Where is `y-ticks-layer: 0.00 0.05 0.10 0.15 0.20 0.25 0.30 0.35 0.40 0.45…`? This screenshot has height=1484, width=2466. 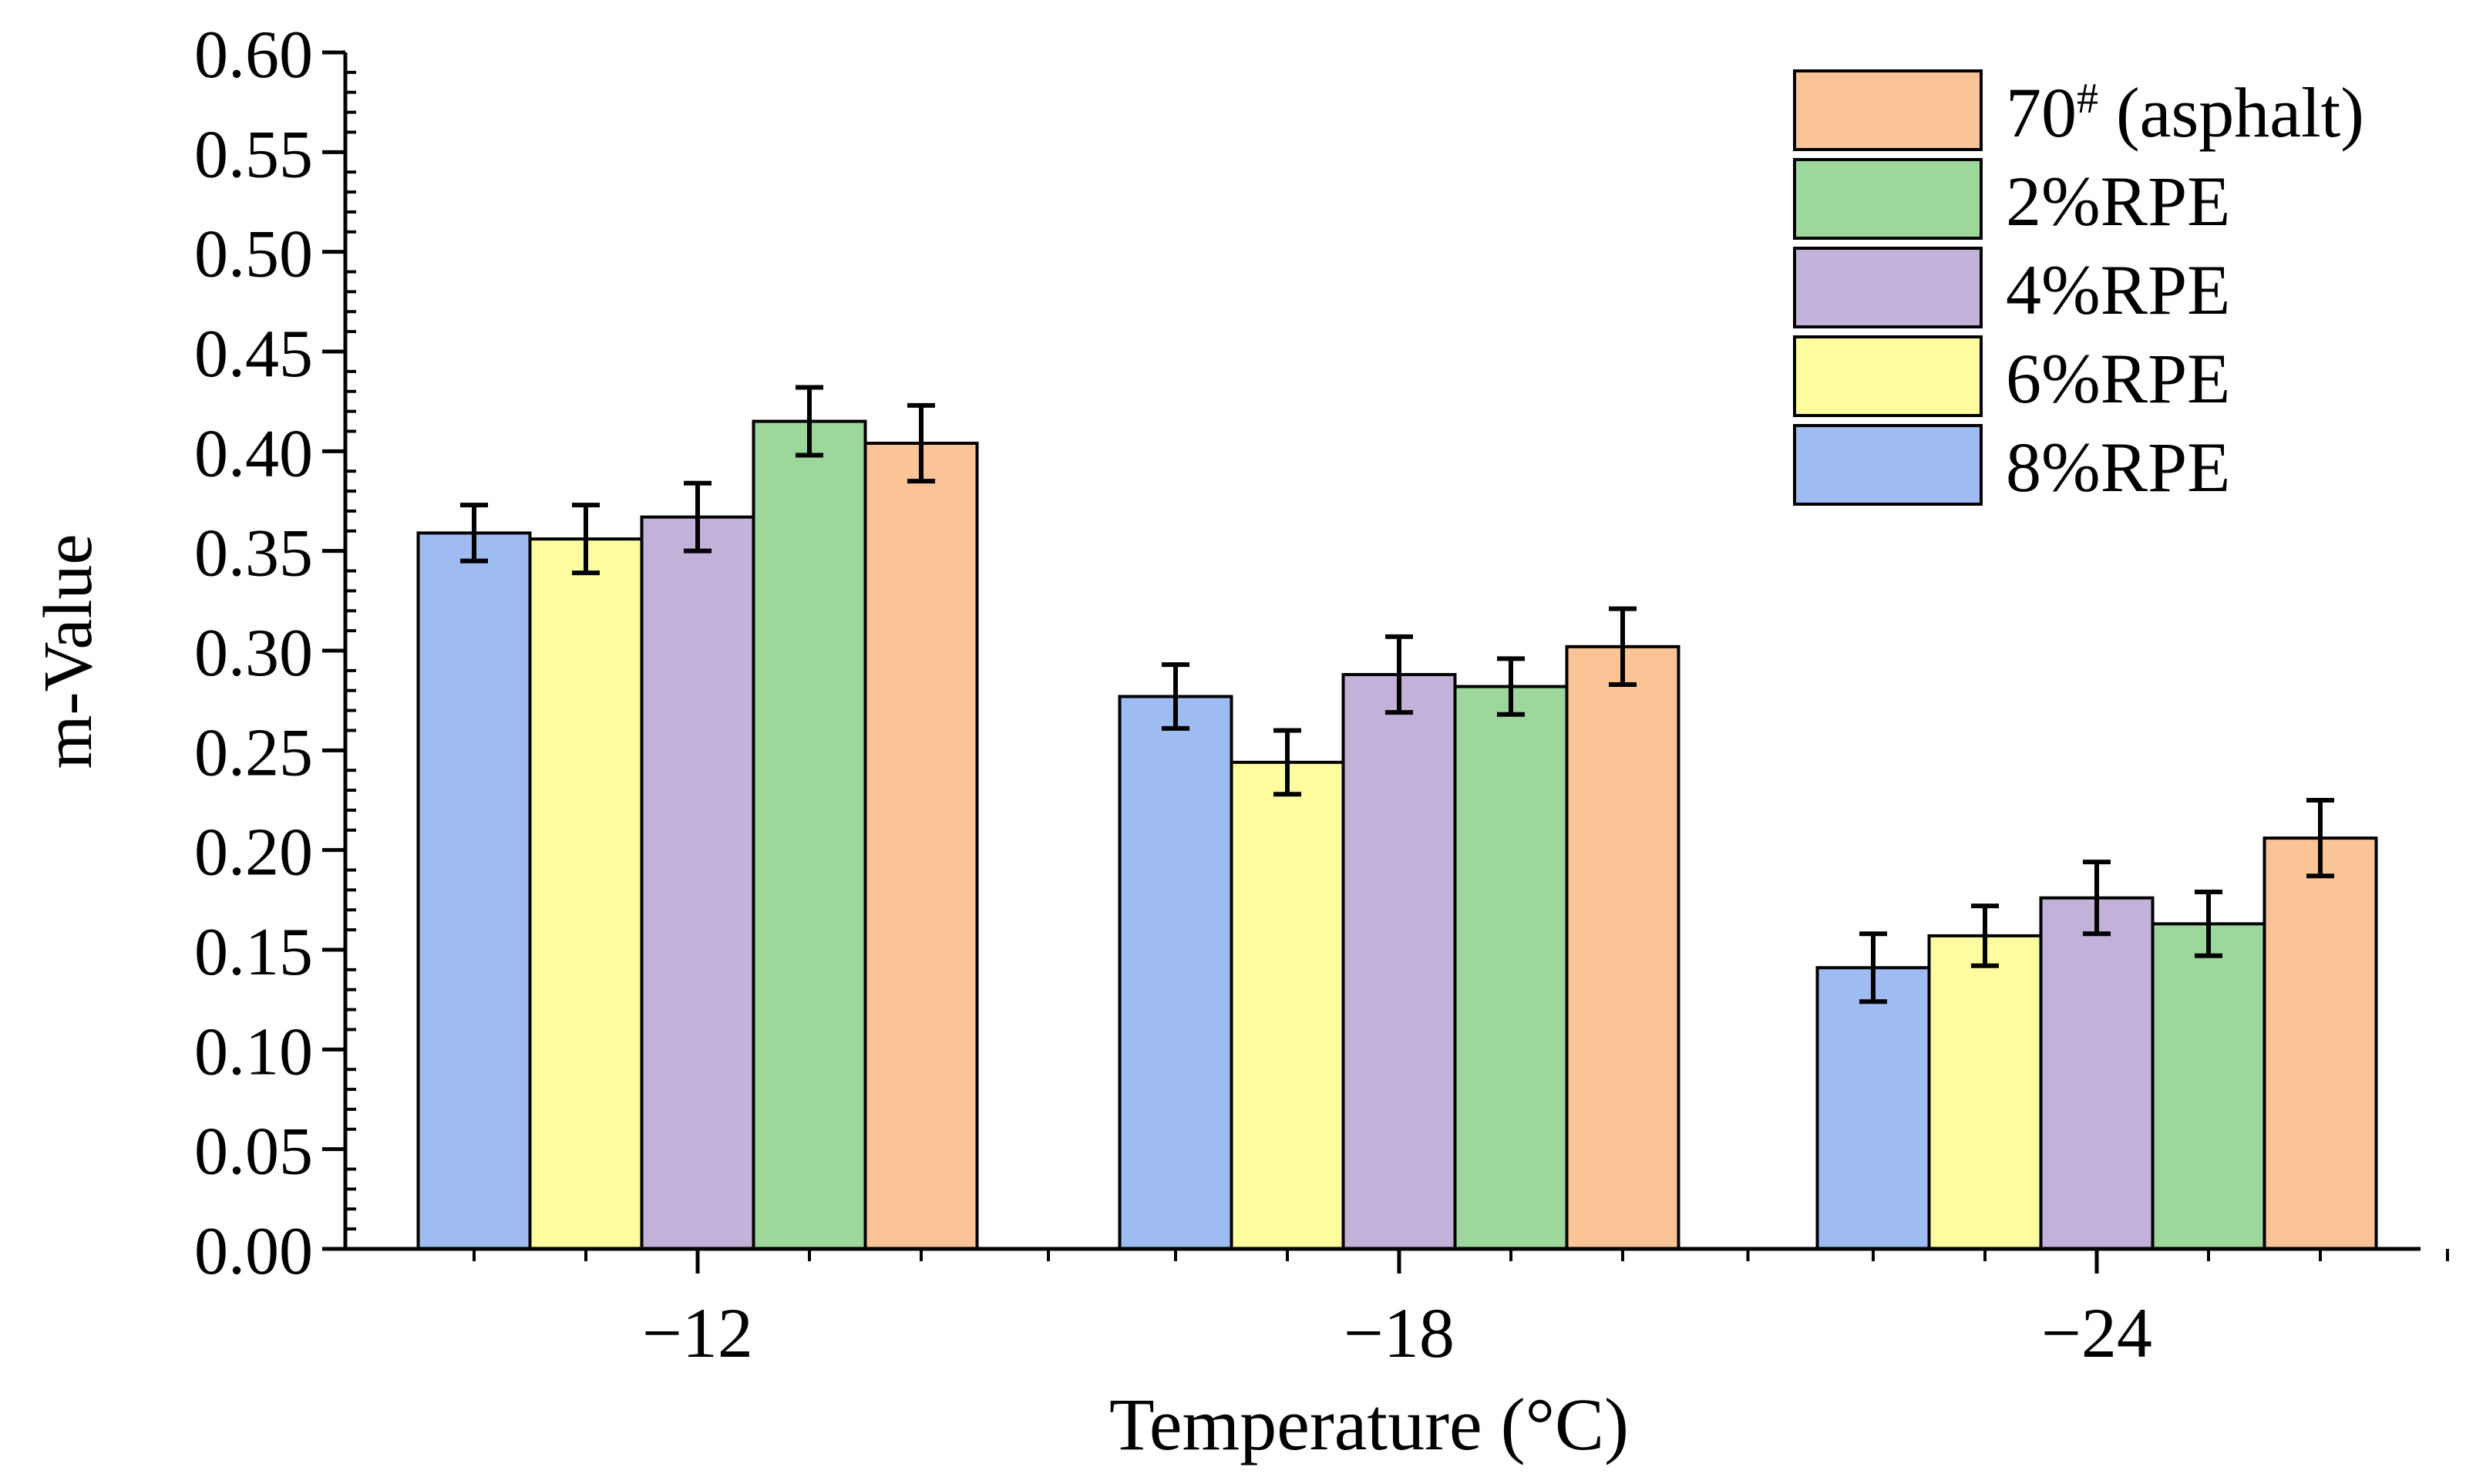
y-ticks-layer: 0.00 0.05 0.10 0.15 0.20 0.25 0.30 0.35 0.40 0.45… is located at coordinates (275, 653).